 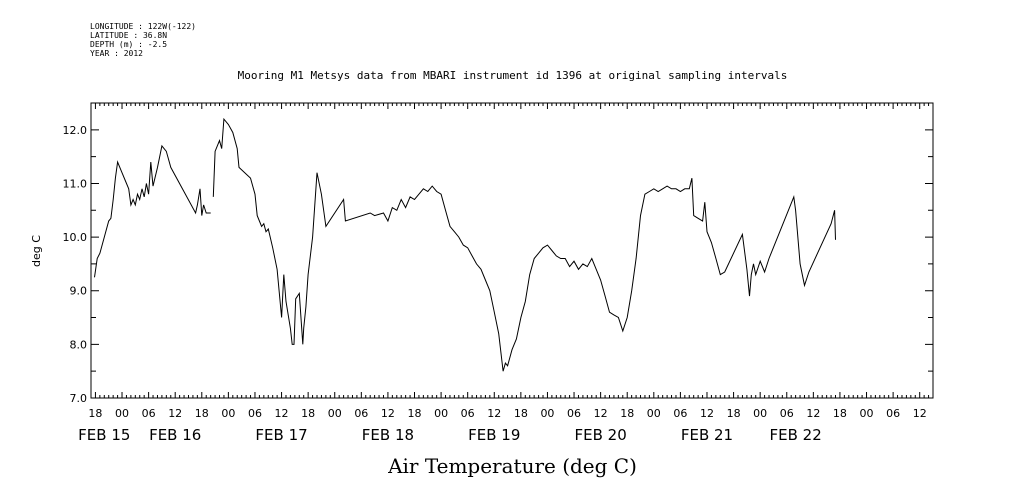 I want to click on x-date-label: FEB 20, so click(x=600, y=435).